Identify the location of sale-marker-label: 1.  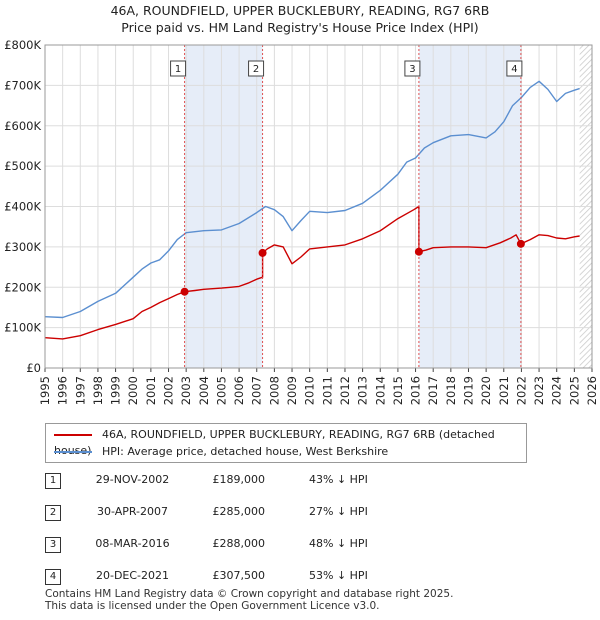
(178, 69).